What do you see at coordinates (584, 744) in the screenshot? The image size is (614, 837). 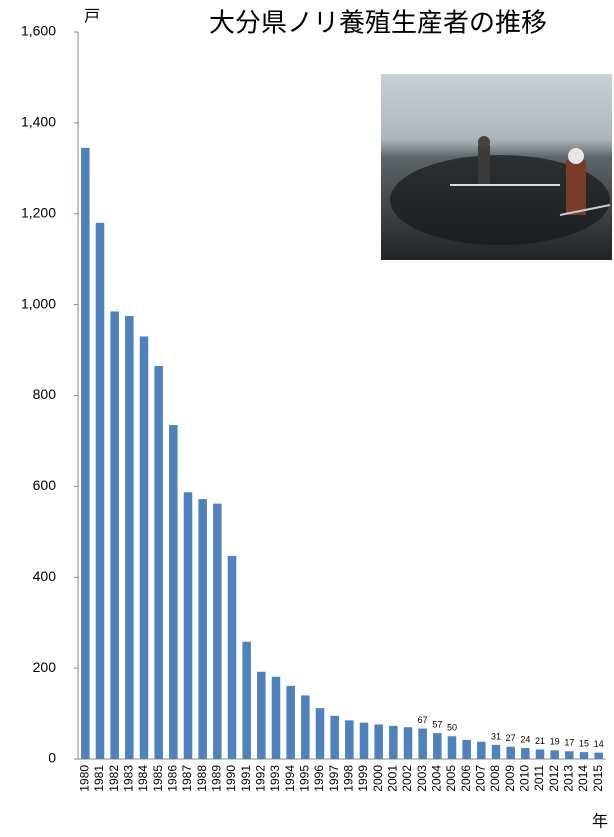 I see `value-label: 15` at bounding box center [584, 744].